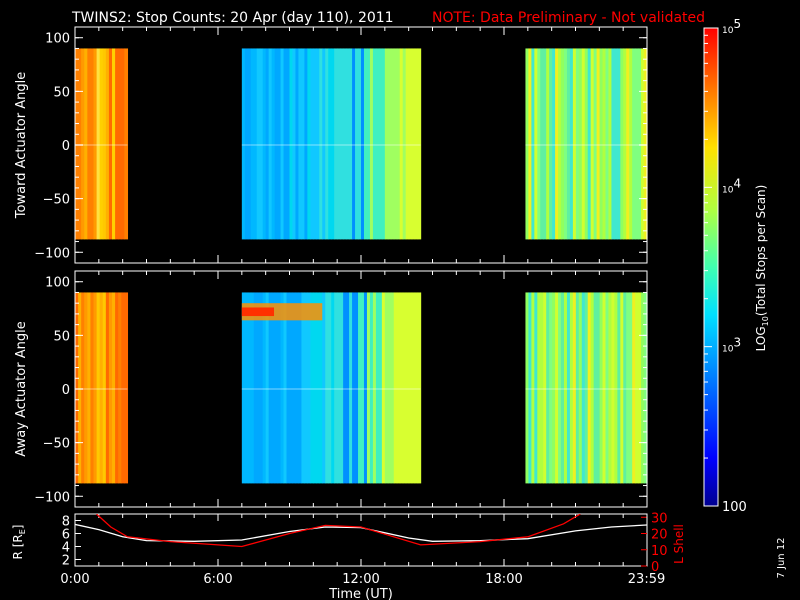  Describe the element at coordinates (725, 266) in the screenshot. I see `colorbar-ticks: 10⁵ 10⁴ 10³ 100` at that location.